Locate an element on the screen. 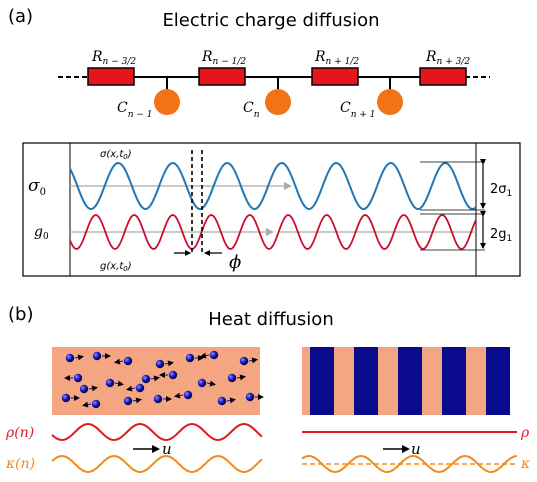 The image size is (537, 482). resistor-label-4: Rn + 3/2 is located at coordinates (447, 58).